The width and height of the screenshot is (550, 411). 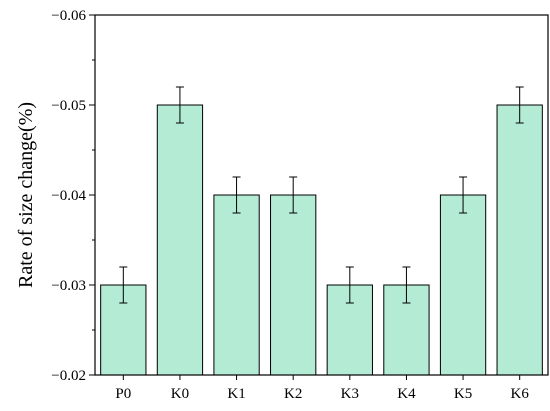 I want to click on y-tick-label: −0.03, so click(x=68, y=286).